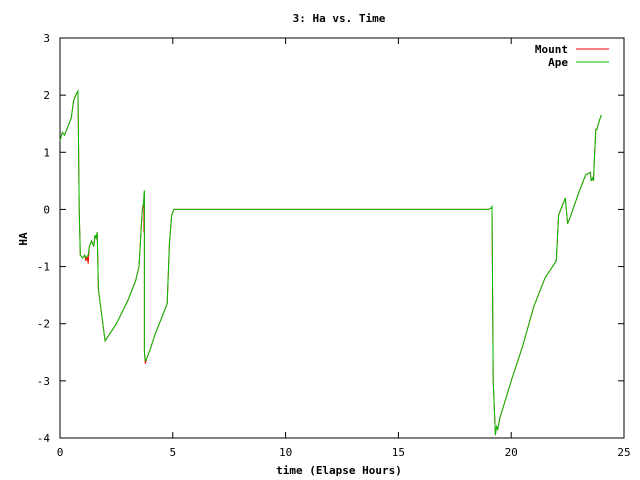 The image size is (640, 480). I want to click on x-tick-label: 10, so click(285, 452).